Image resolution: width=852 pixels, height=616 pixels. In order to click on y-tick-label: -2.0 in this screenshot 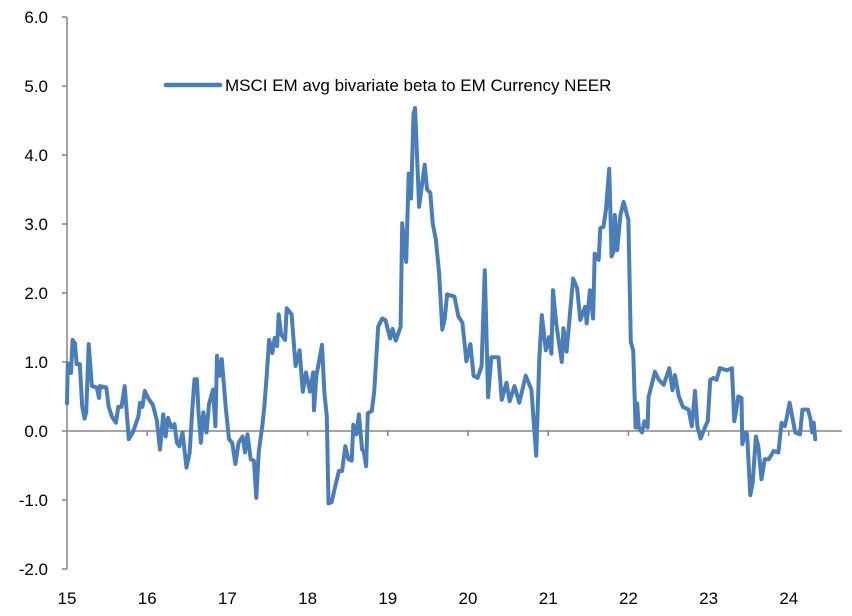, I will do `click(33, 569)`.